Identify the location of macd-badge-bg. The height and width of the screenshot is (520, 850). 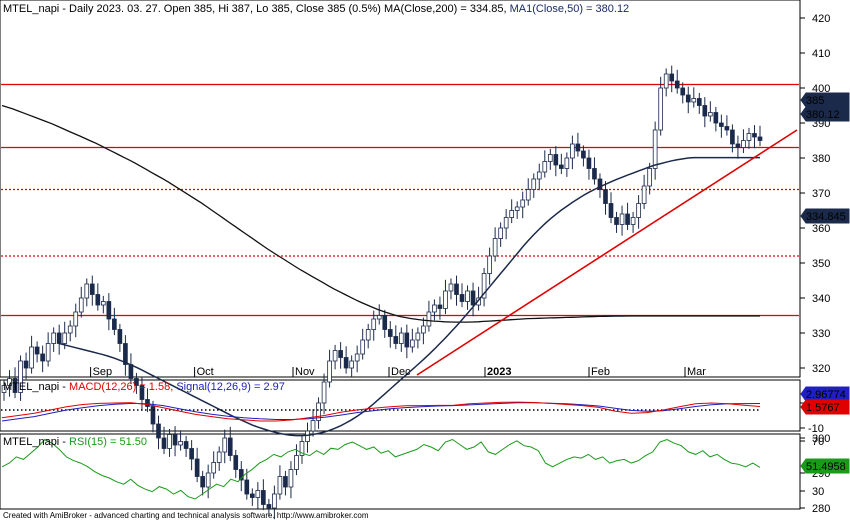
(825, 407).